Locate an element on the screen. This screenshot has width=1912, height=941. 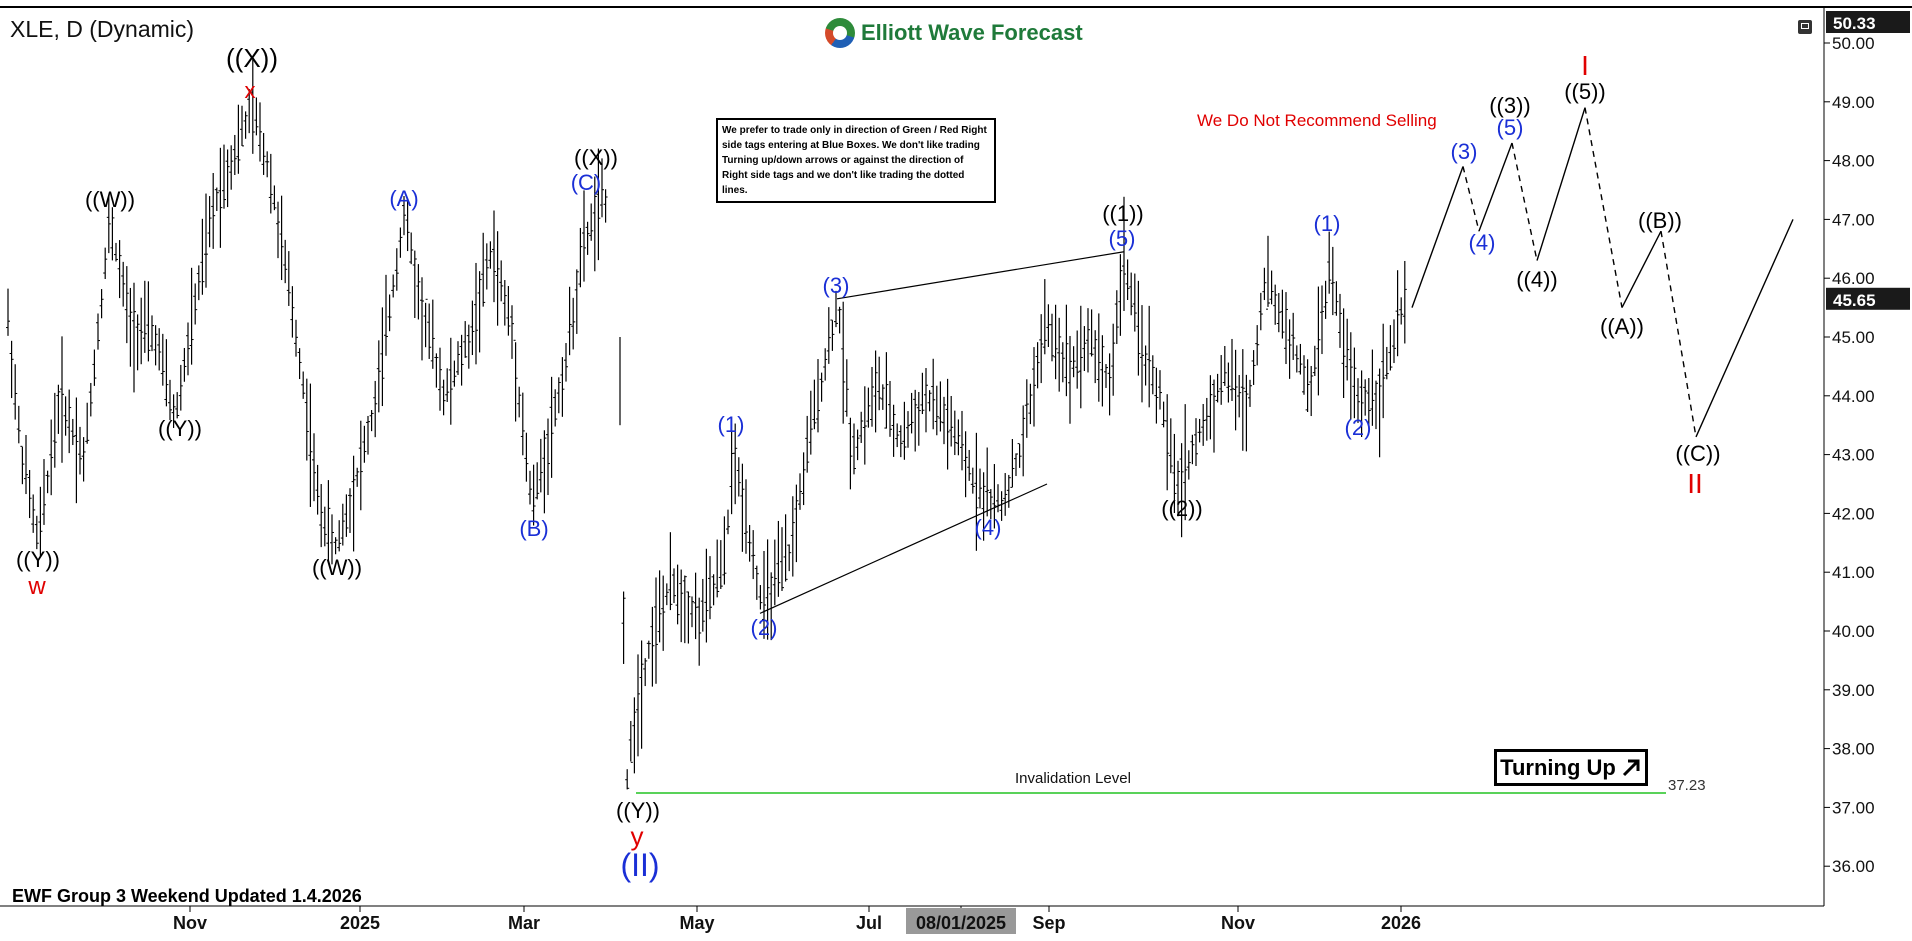
wave-label: (5) is located at coordinates (1510, 127).